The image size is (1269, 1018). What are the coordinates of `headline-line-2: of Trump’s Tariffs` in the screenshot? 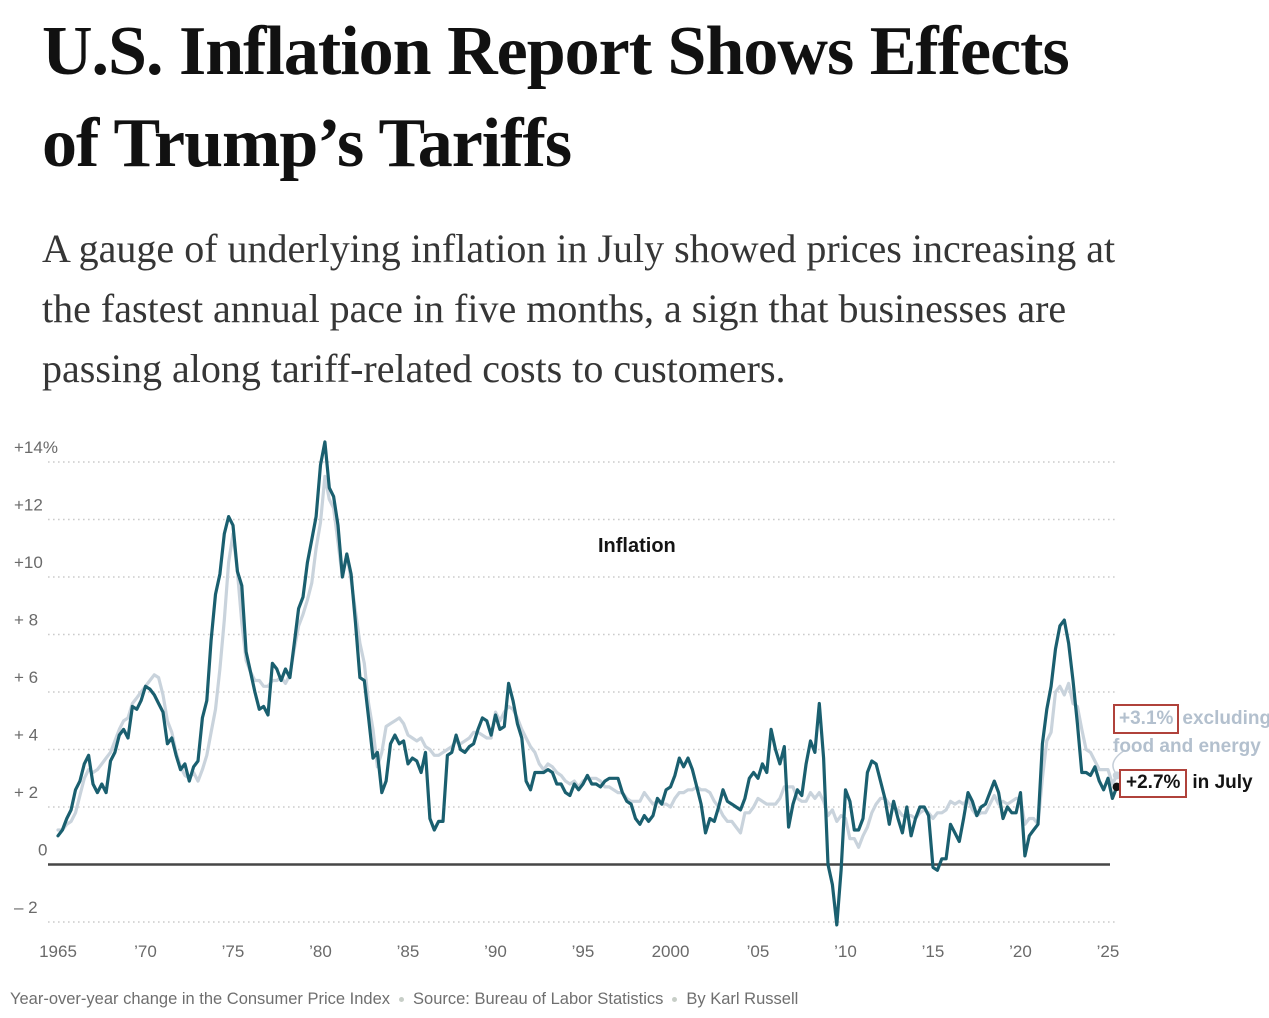 It's located at (307, 143).